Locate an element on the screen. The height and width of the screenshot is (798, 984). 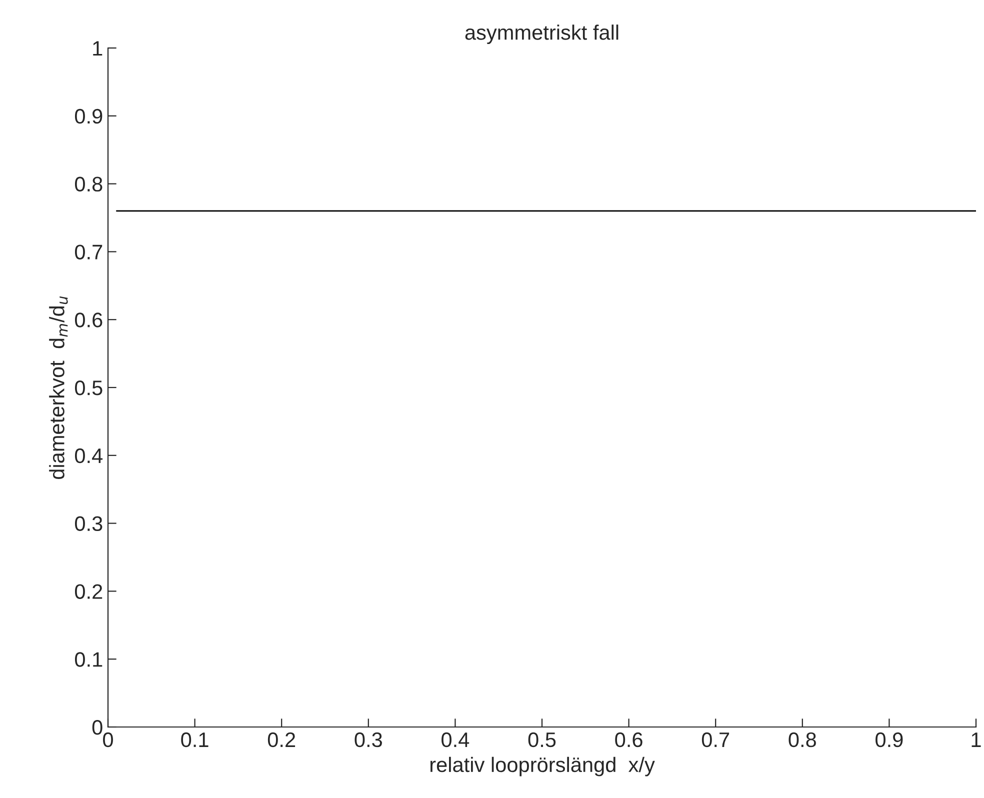
x-tick-label: 1 is located at coordinates (976, 739).